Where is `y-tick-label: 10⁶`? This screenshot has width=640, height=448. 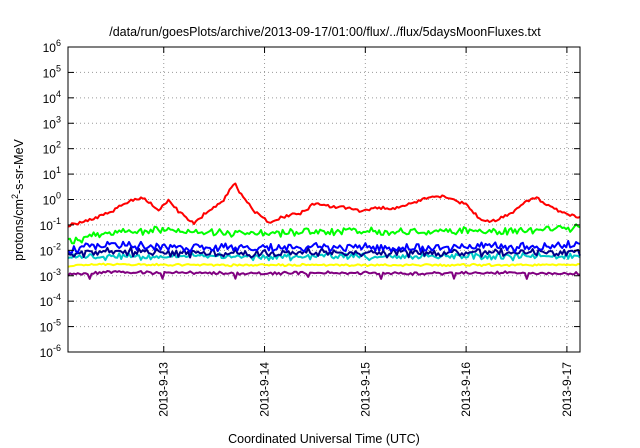
y-tick-label: 10⁶ is located at coordinates (52, 46).